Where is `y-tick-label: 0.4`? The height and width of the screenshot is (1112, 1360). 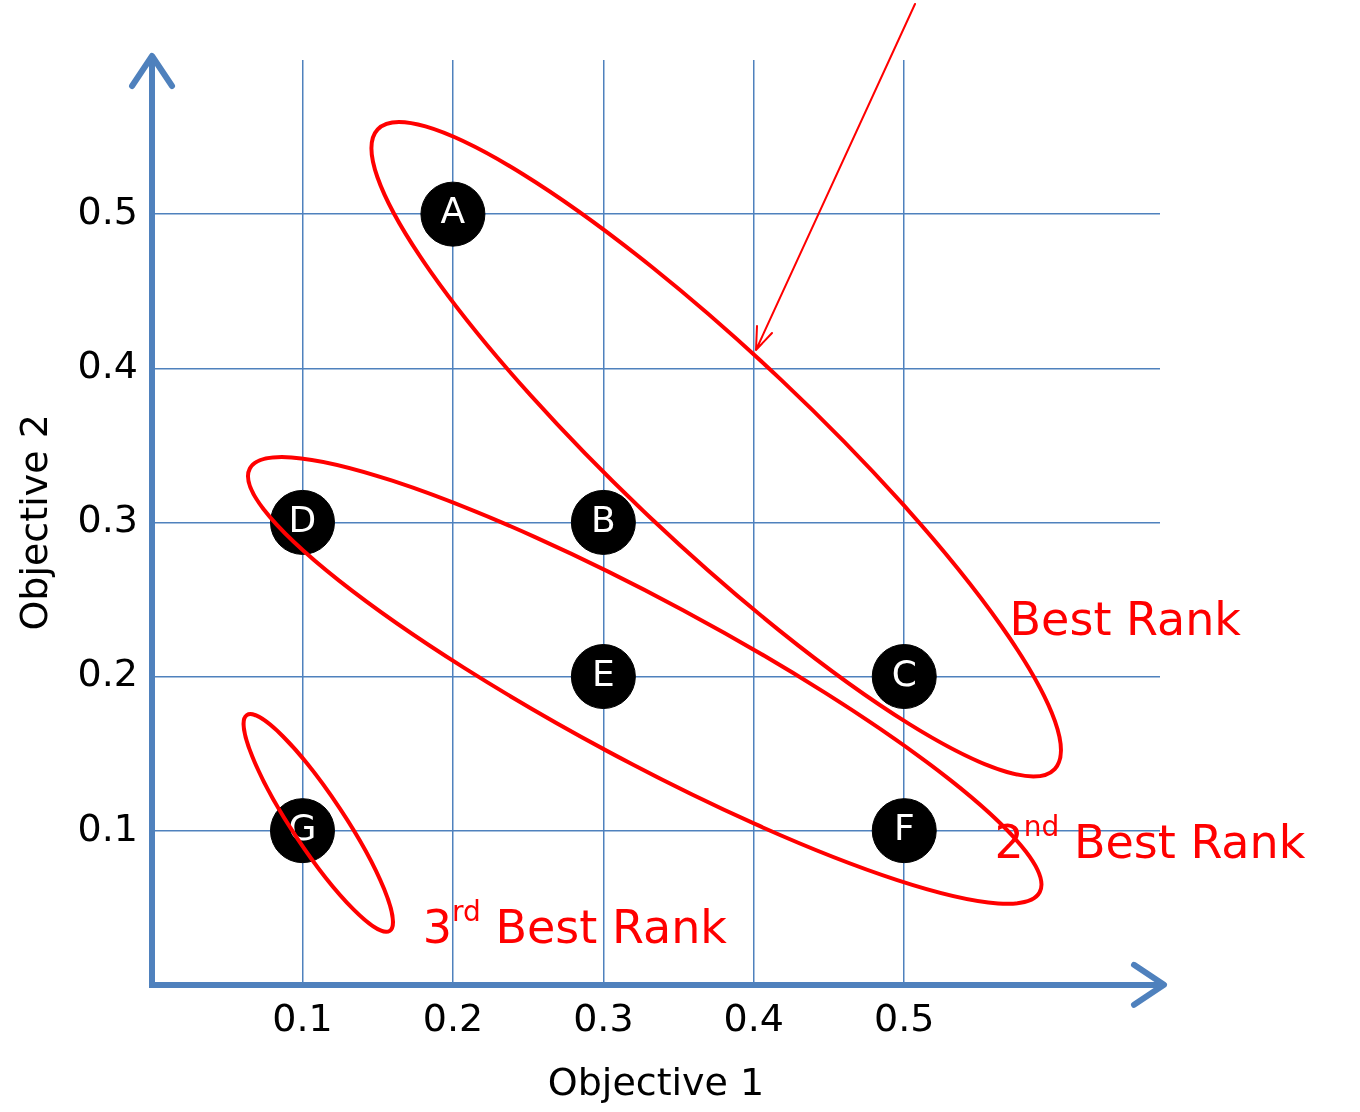 y-tick-label: 0.4 is located at coordinates (108, 365).